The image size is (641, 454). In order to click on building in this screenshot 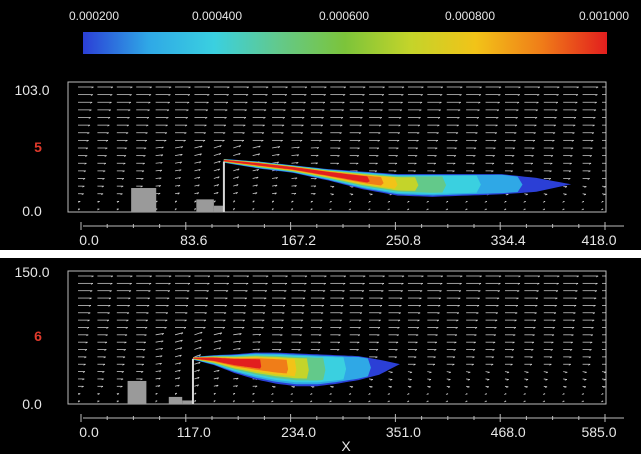, I will do `click(218, 208)`.